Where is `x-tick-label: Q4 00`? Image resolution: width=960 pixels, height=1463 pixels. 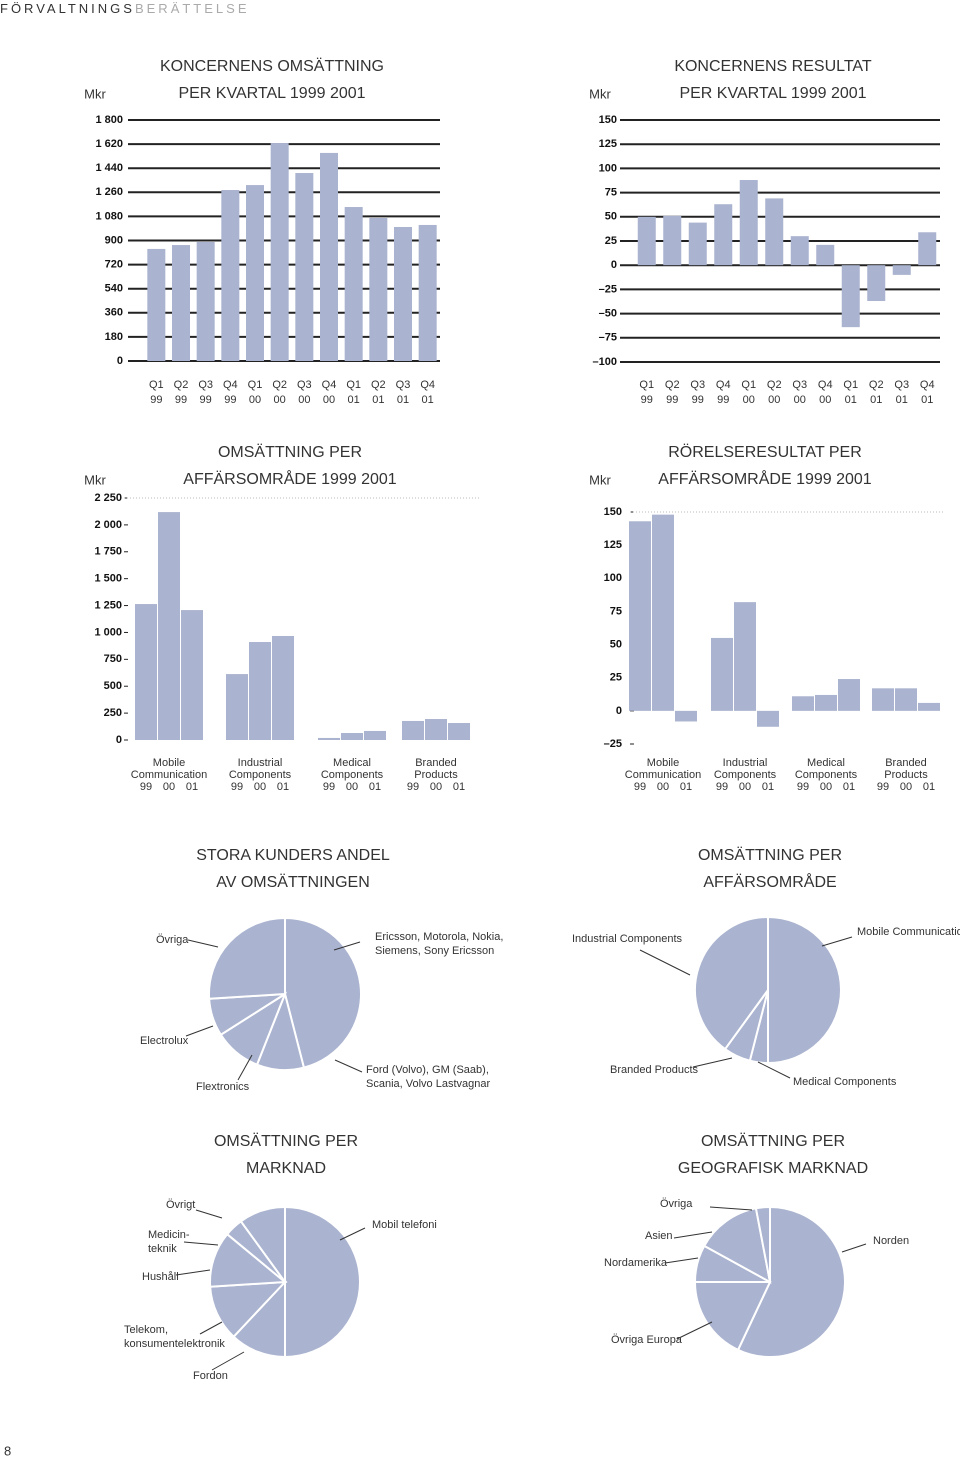 x-tick-label: Q4 00 is located at coordinates (825, 392).